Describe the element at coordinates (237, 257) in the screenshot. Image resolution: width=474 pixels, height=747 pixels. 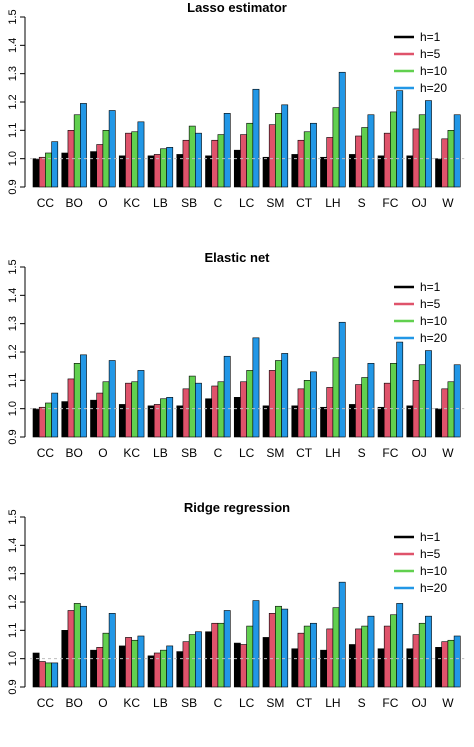
I see `chart-title: Elastic net` at that location.